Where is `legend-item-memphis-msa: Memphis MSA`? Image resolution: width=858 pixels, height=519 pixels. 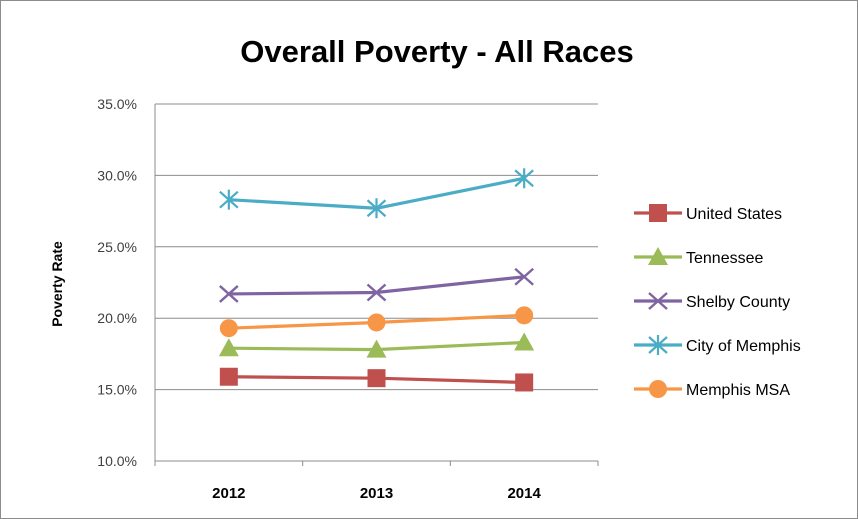
legend-item-memphis-msa: Memphis MSA is located at coordinates (712, 389).